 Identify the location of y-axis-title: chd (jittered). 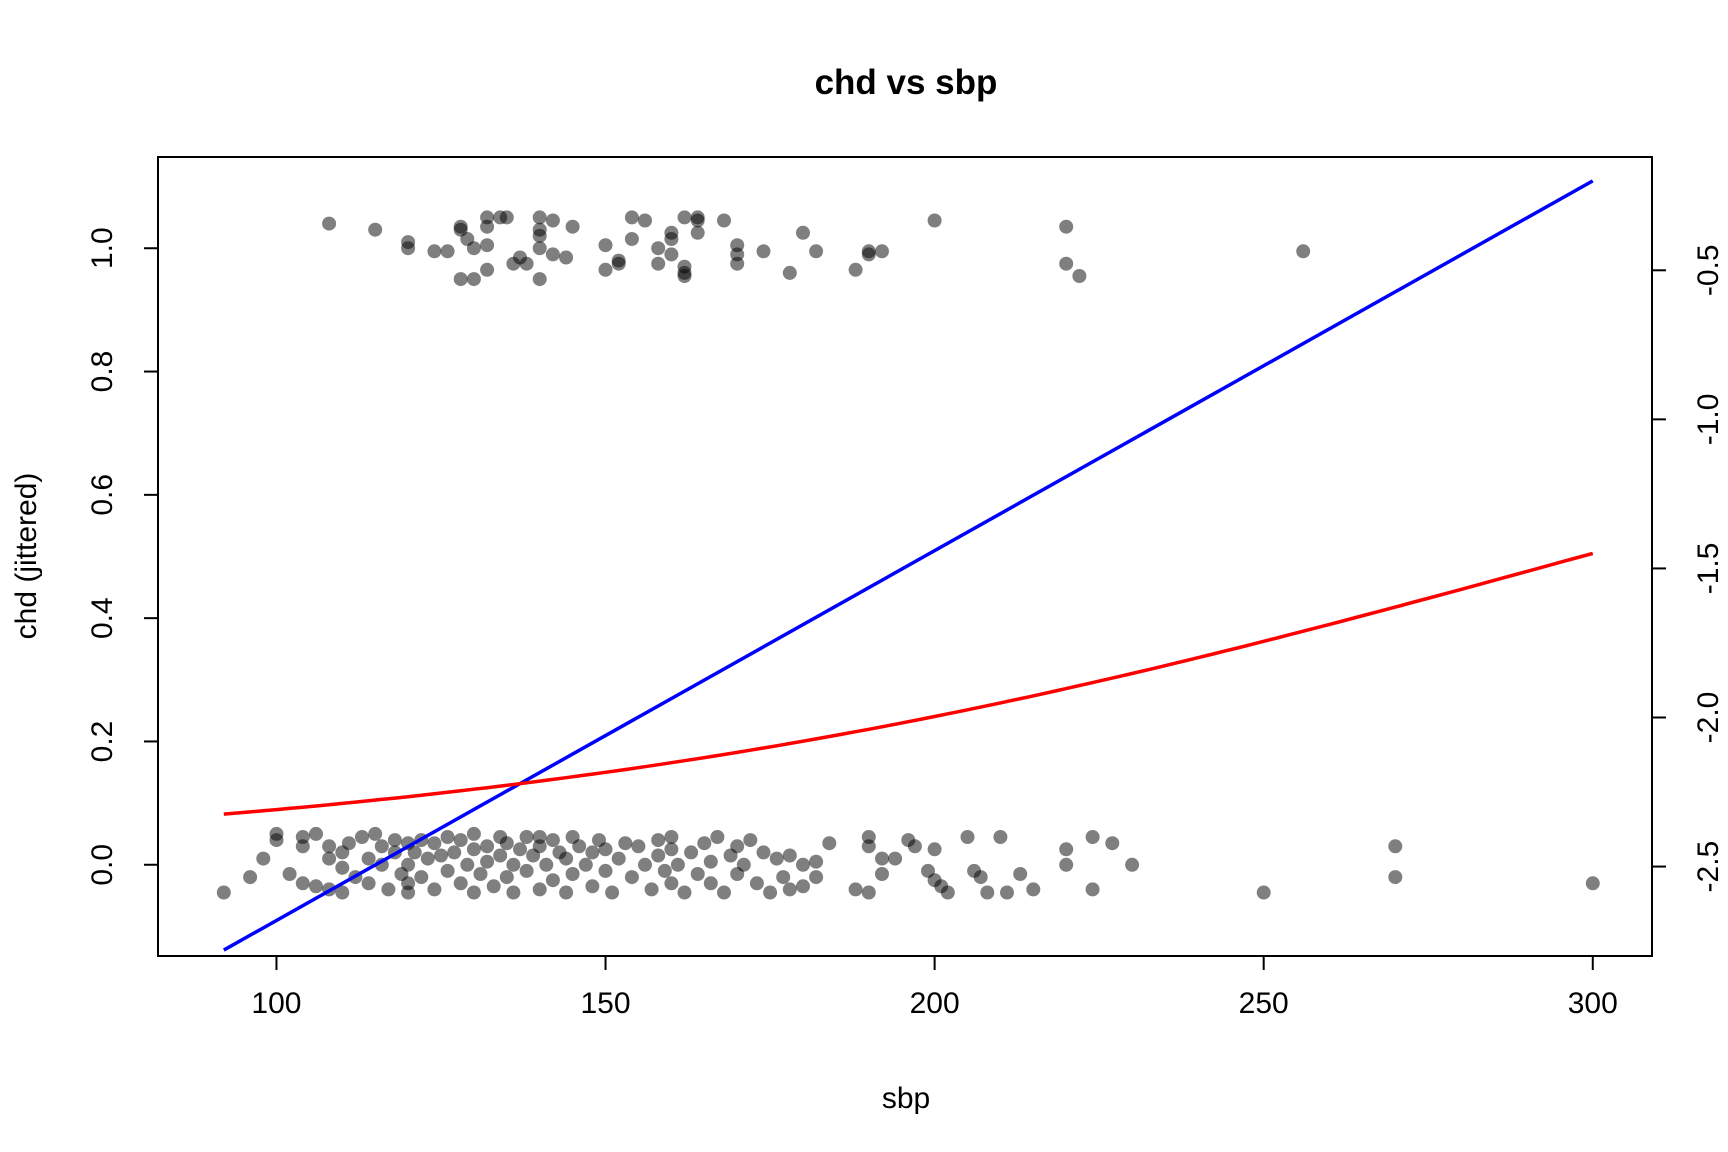
(26, 556).